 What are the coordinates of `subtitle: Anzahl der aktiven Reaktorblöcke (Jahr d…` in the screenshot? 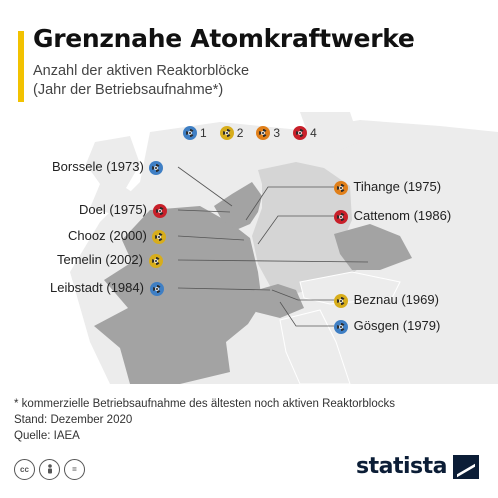 It's located at (141, 81).